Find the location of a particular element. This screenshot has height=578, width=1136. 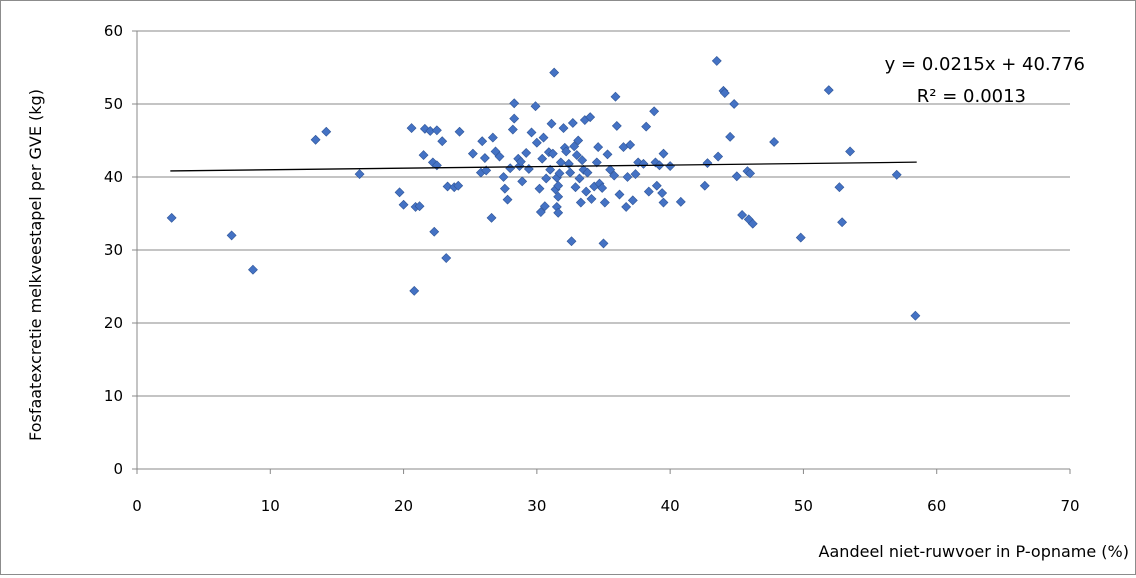

y-tick-label: 10 is located at coordinates (113, 396).